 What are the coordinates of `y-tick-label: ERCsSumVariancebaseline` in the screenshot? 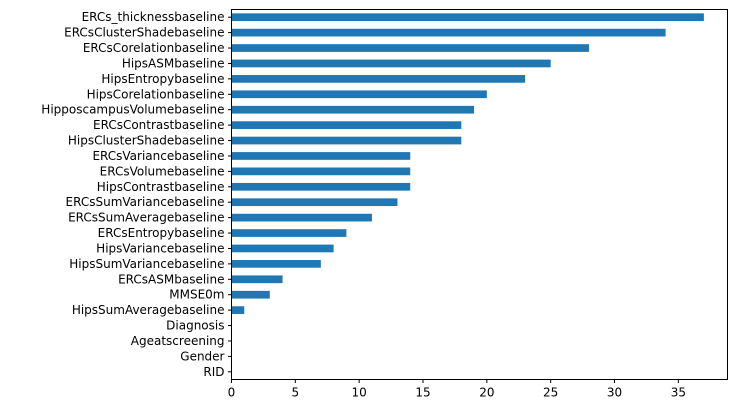 It's located at (145, 202).